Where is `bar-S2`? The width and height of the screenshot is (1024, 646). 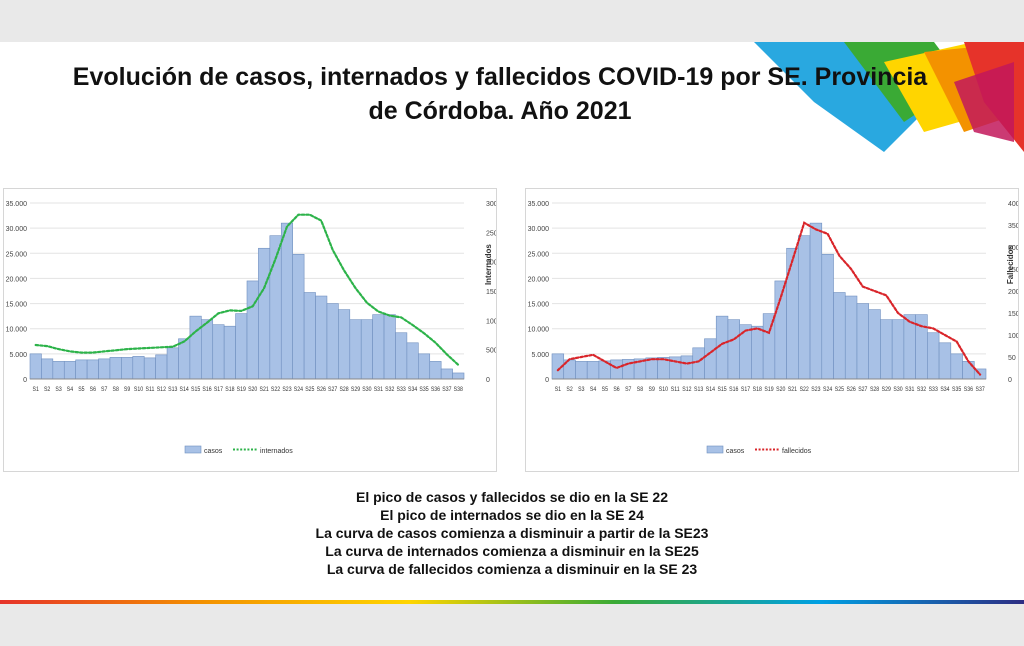 bar-S2 is located at coordinates (47, 369).